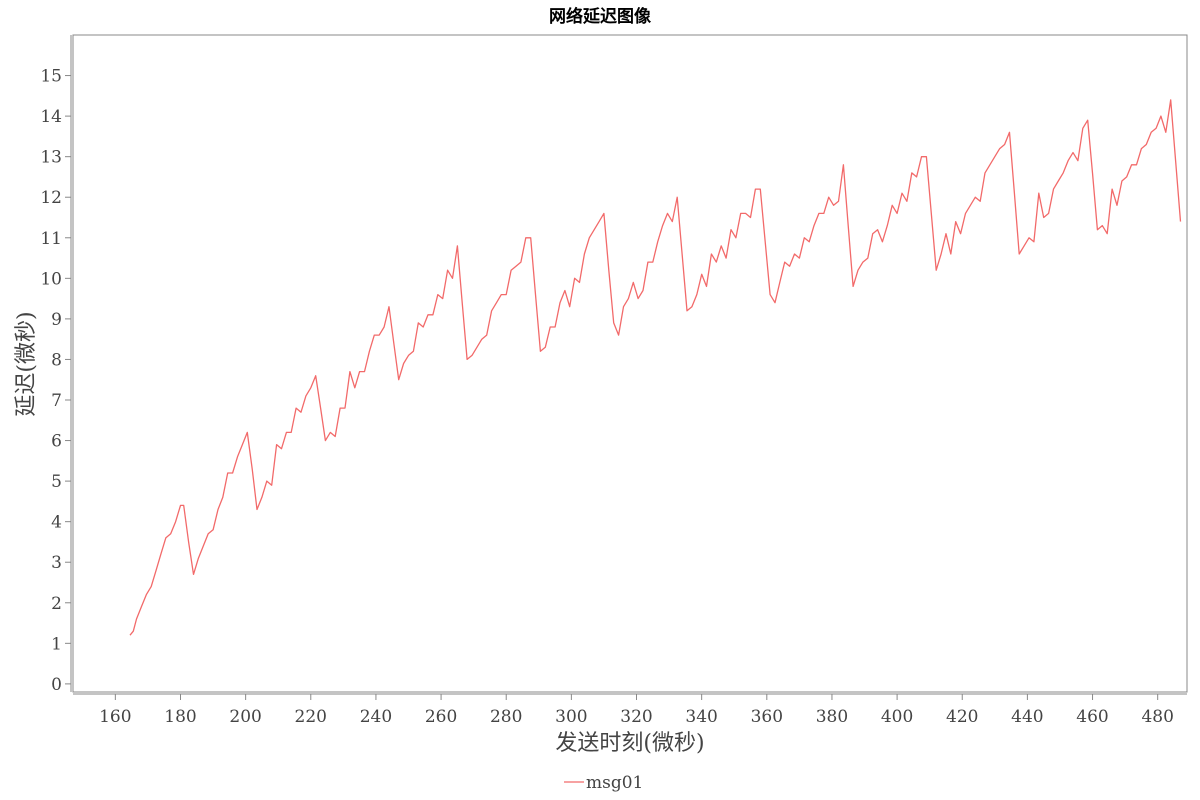 This screenshot has width=1200, height=800. I want to click on y-tick-label: 6, so click(56, 442).